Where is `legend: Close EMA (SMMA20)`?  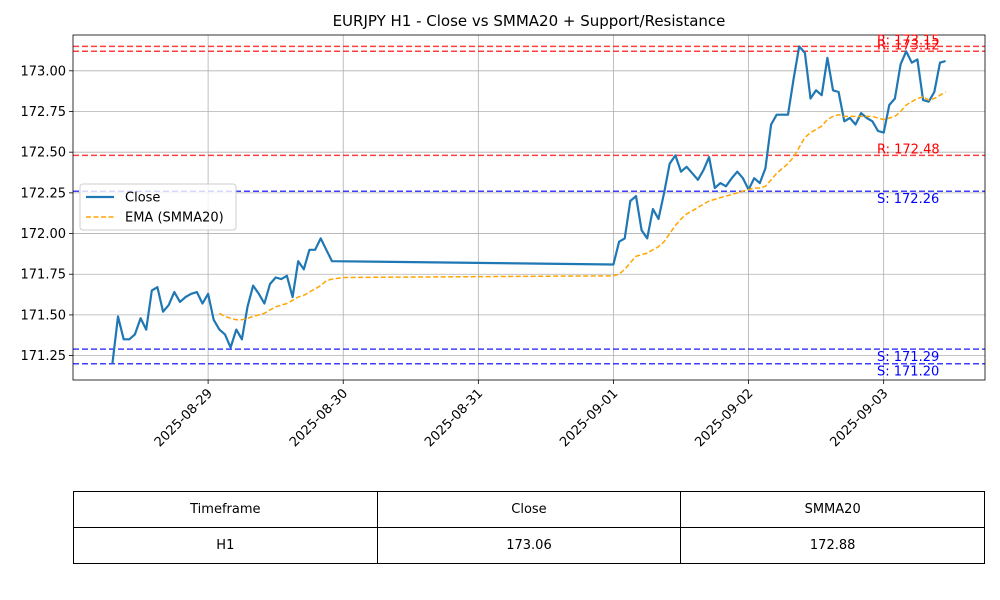 legend: Close EMA (SMMA20) is located at coordinates (158, 207).